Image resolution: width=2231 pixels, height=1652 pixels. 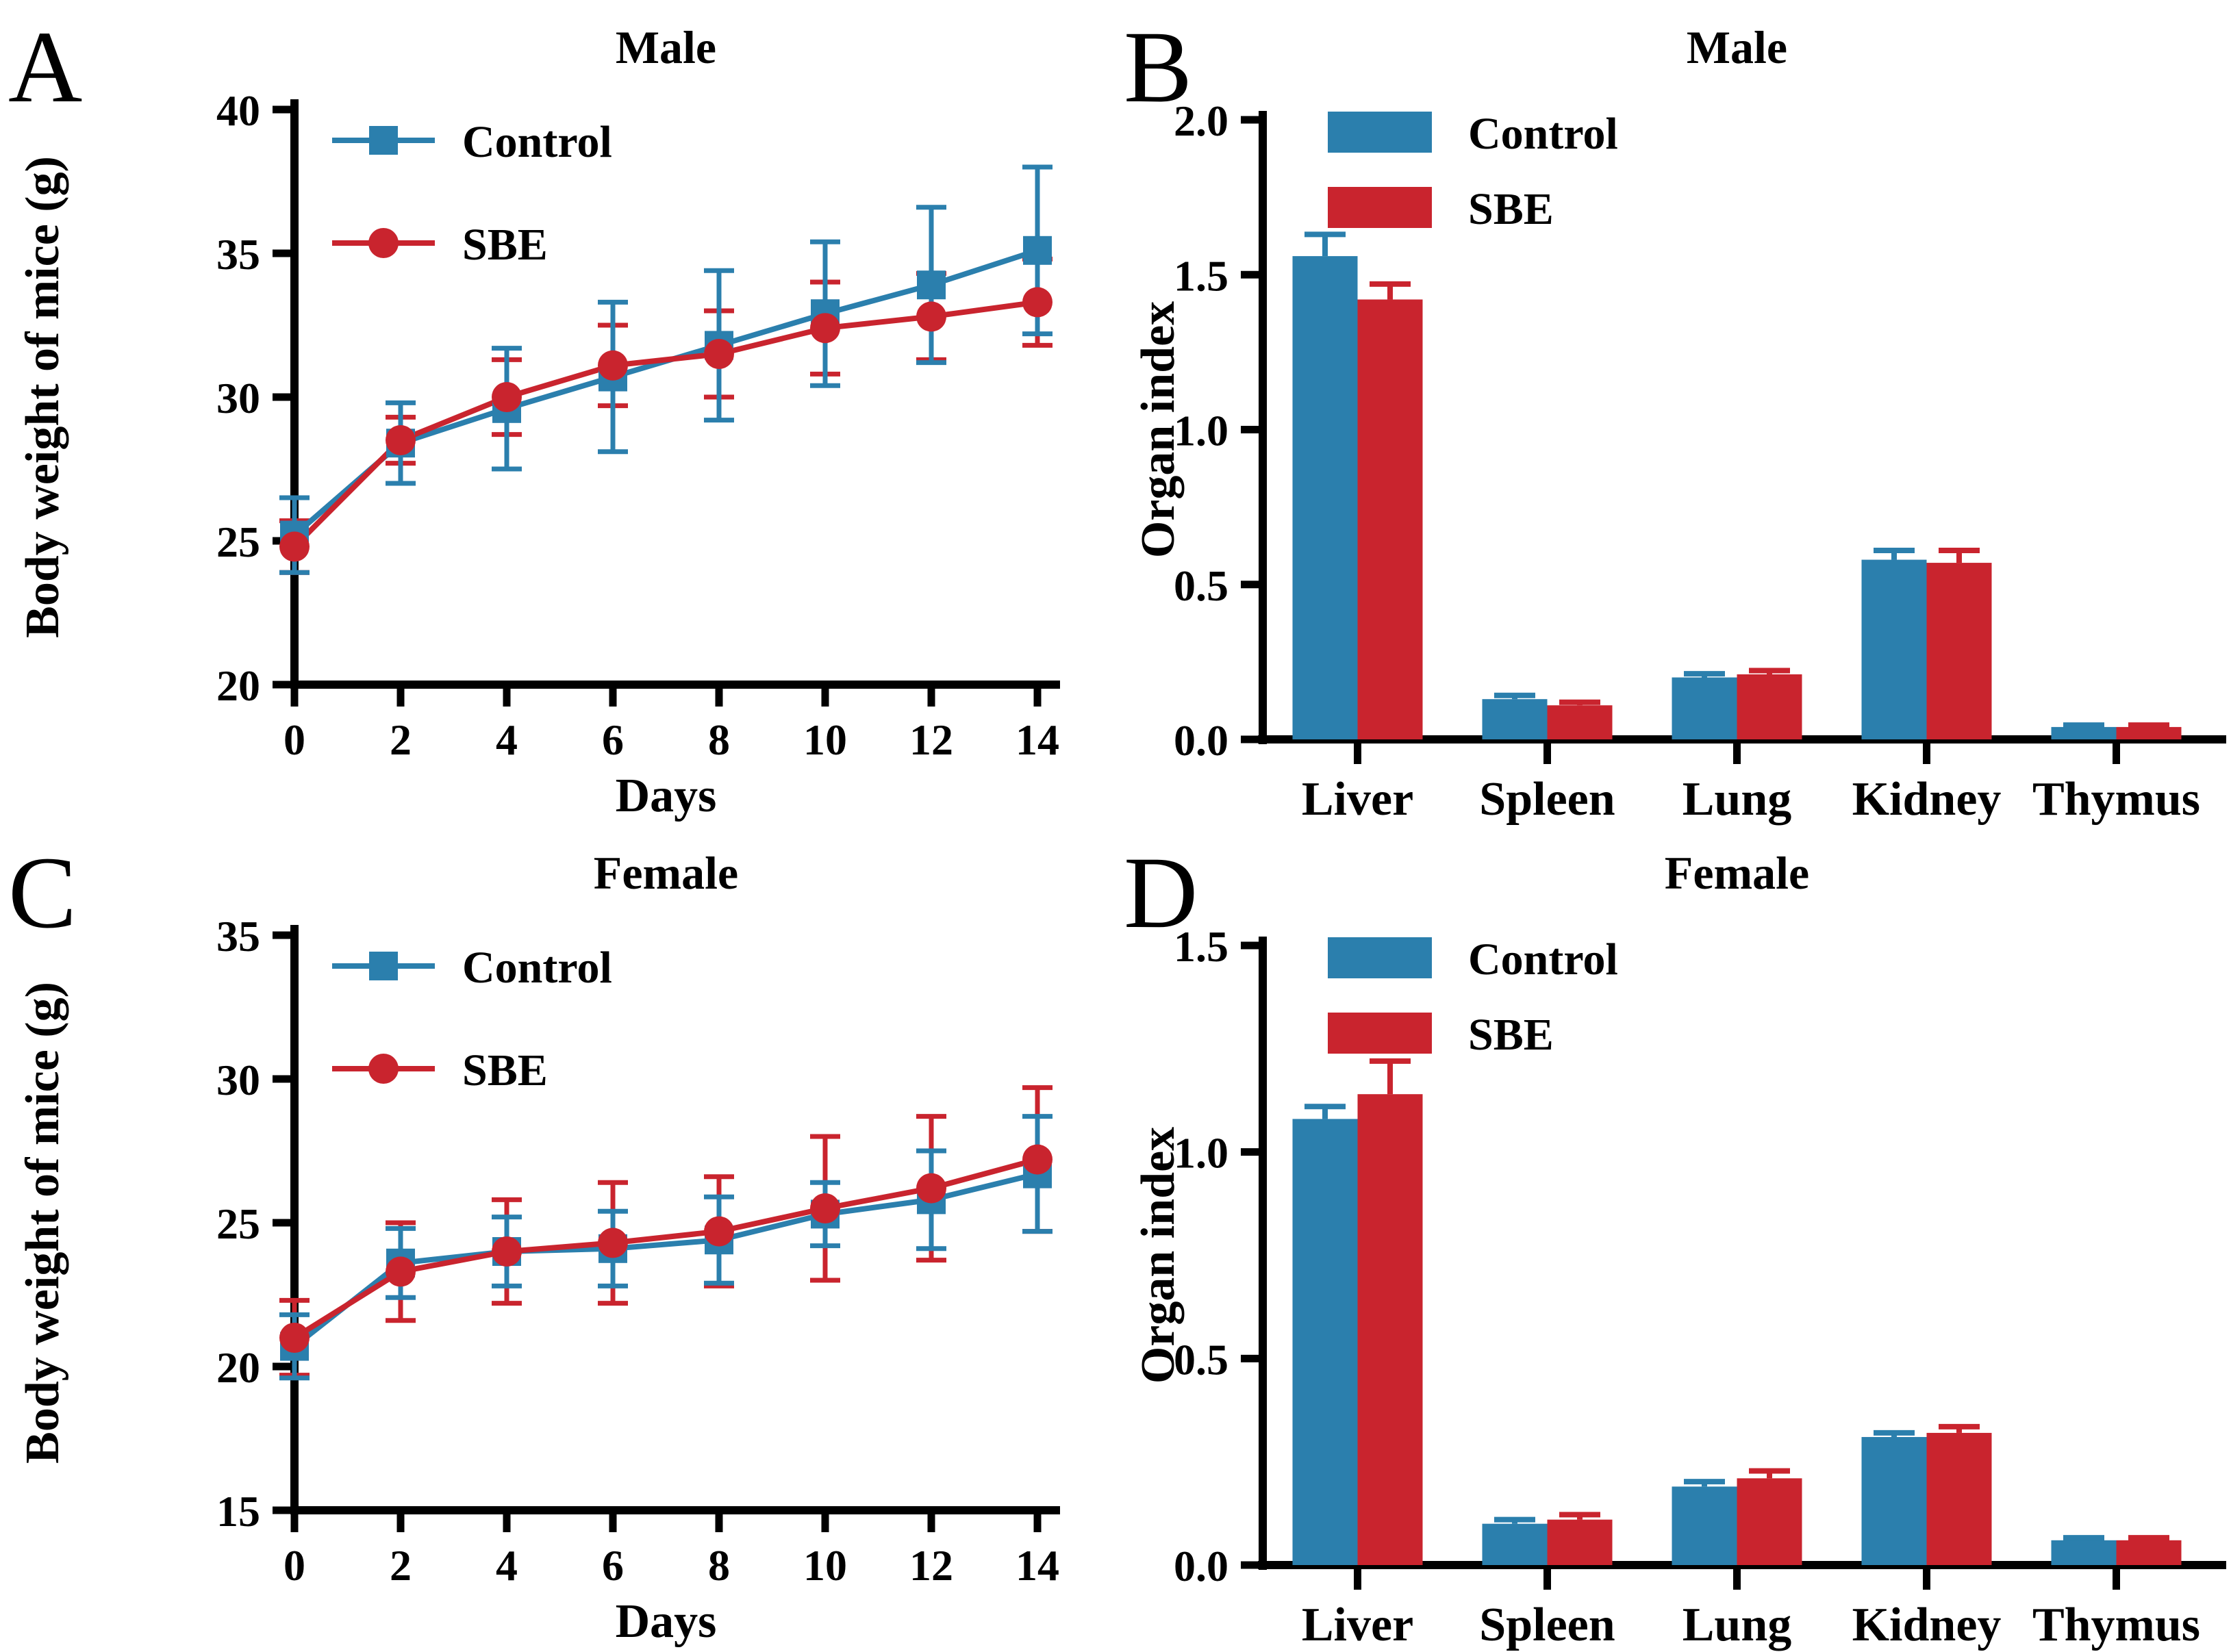 I want to click on x-tick-label: 0, so click(x=294, y=1565).